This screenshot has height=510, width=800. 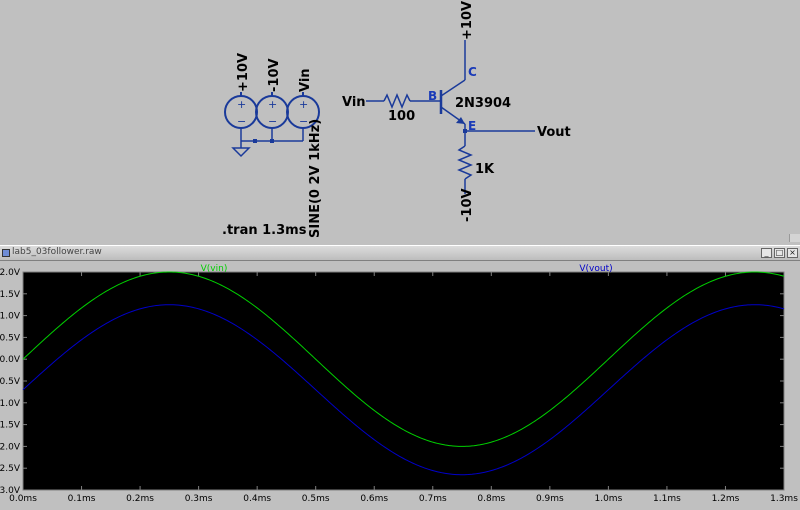 What do you see at coordinates (433, 499) in the screenshot?
I see `x-tick-label: 0.7ms` at bounding box center [433, 499].